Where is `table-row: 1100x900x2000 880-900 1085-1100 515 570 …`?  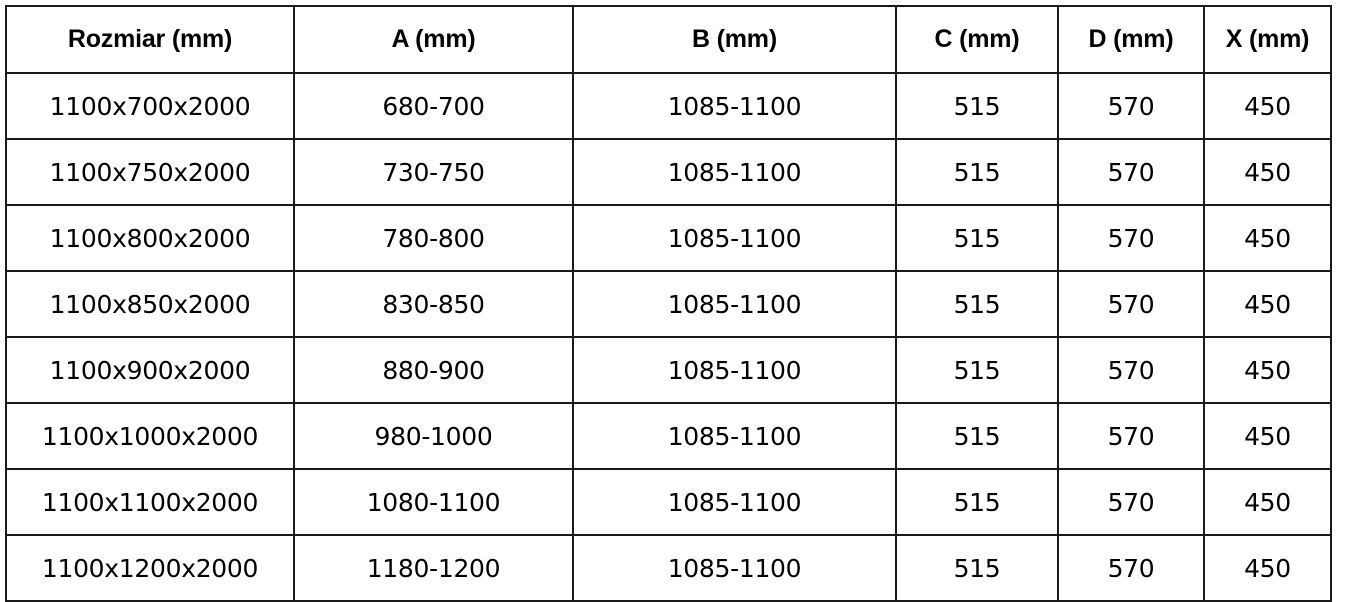 table-row: 1100x900x2000 880-900 1085-1100 515 570 … is located at coordinates (668, 370).